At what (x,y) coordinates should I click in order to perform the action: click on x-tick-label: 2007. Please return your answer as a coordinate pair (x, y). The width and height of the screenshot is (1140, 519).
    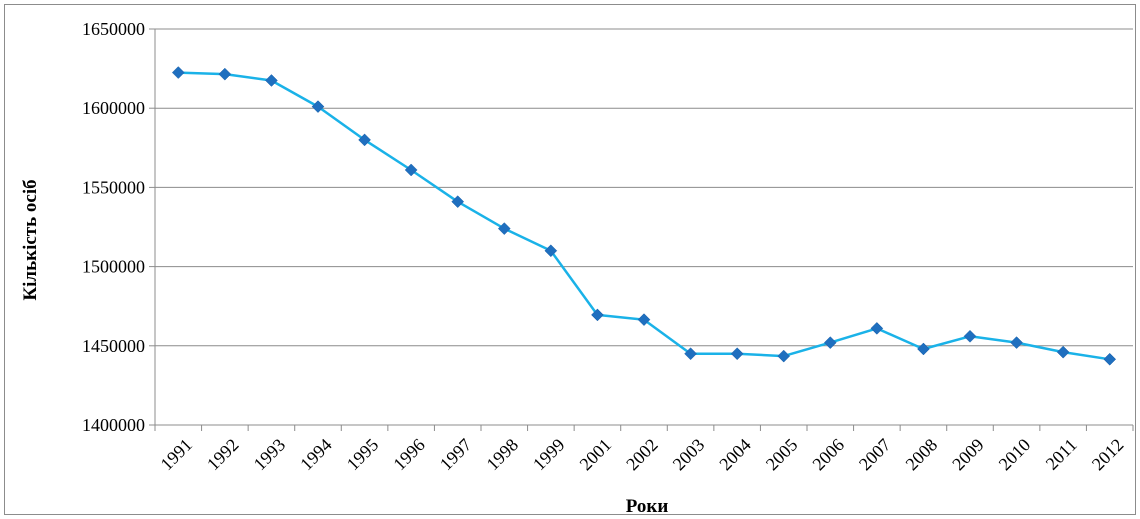
    Looking at the image, I should click on (875, 455).